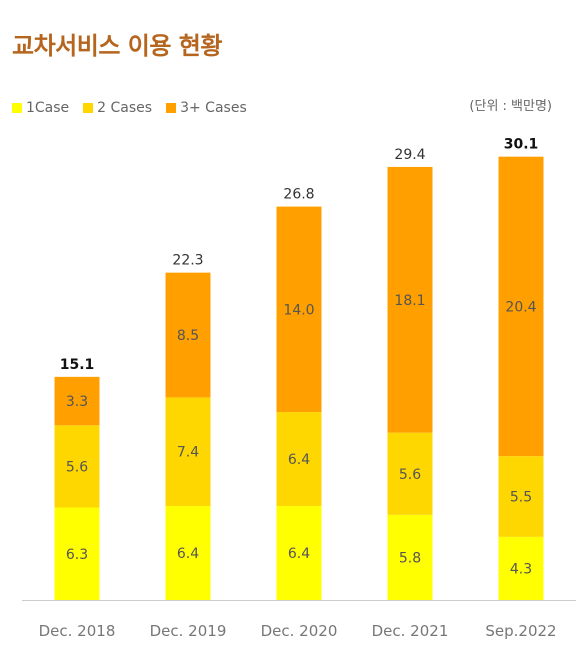 The height and width of the screenshot is (666, 588). I want to click on data-label-3-4: 18.1, so click(409, 301).